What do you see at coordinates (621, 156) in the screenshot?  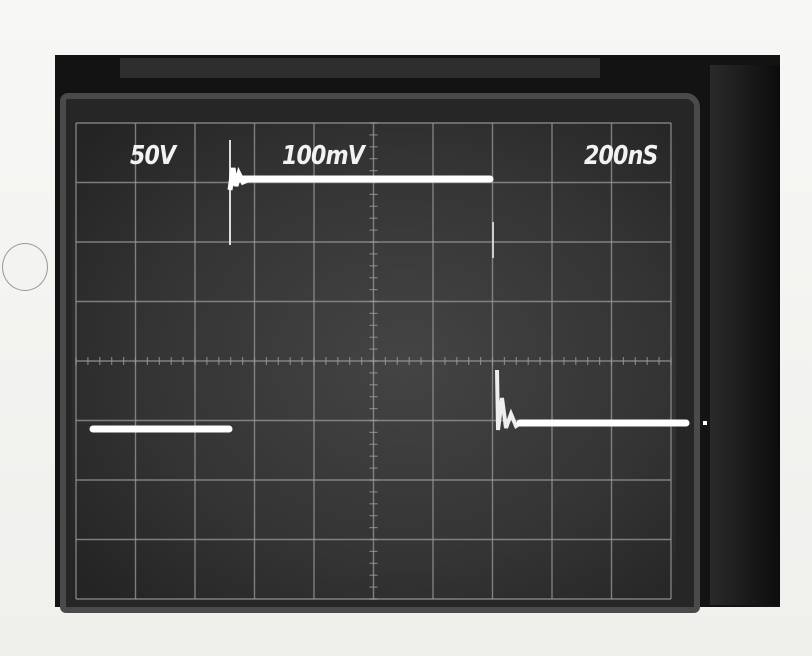 I see `timebase-label: 200nS` at bounding box center [621, 156].